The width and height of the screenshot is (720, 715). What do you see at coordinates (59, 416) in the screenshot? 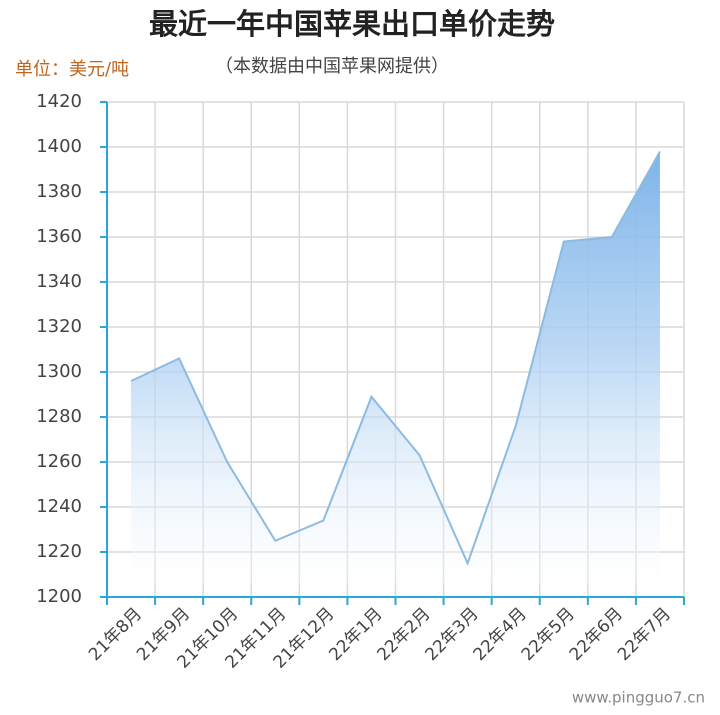
I see `y-tick-label: 1280` at bounding box center [59, 416].